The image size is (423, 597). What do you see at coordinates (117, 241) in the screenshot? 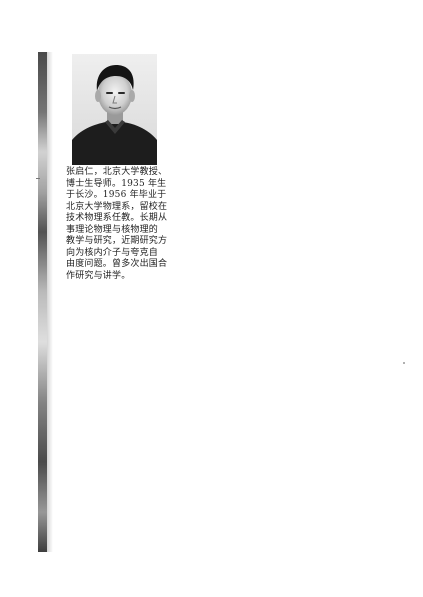
I see `caption-line: 教学与研究，近期研究方` at bounding box center [117, 241].